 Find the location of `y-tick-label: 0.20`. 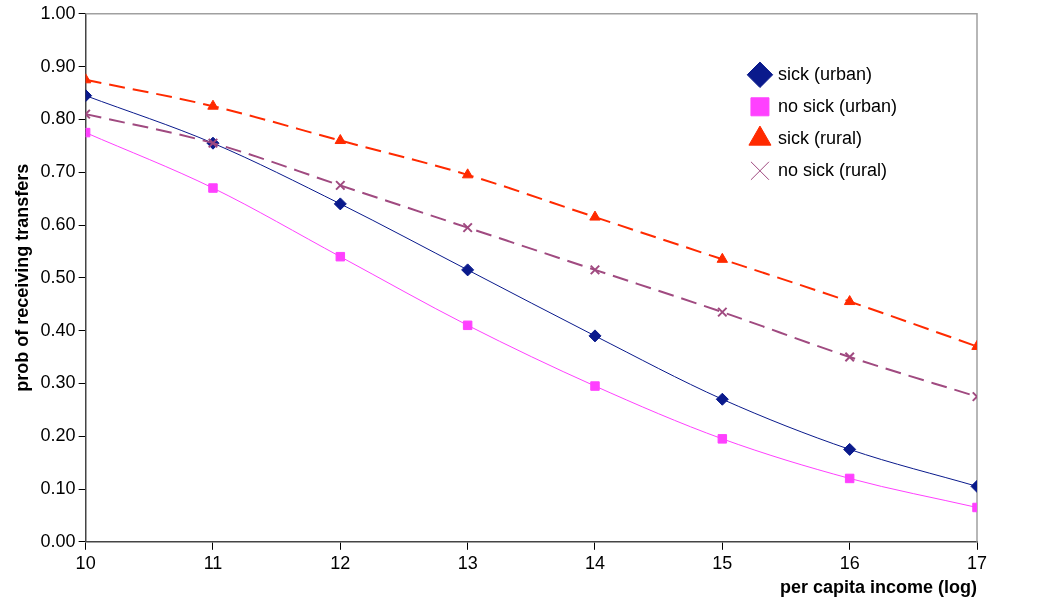

y-tick-label: 0.20 is located at coordinates (58, 435).